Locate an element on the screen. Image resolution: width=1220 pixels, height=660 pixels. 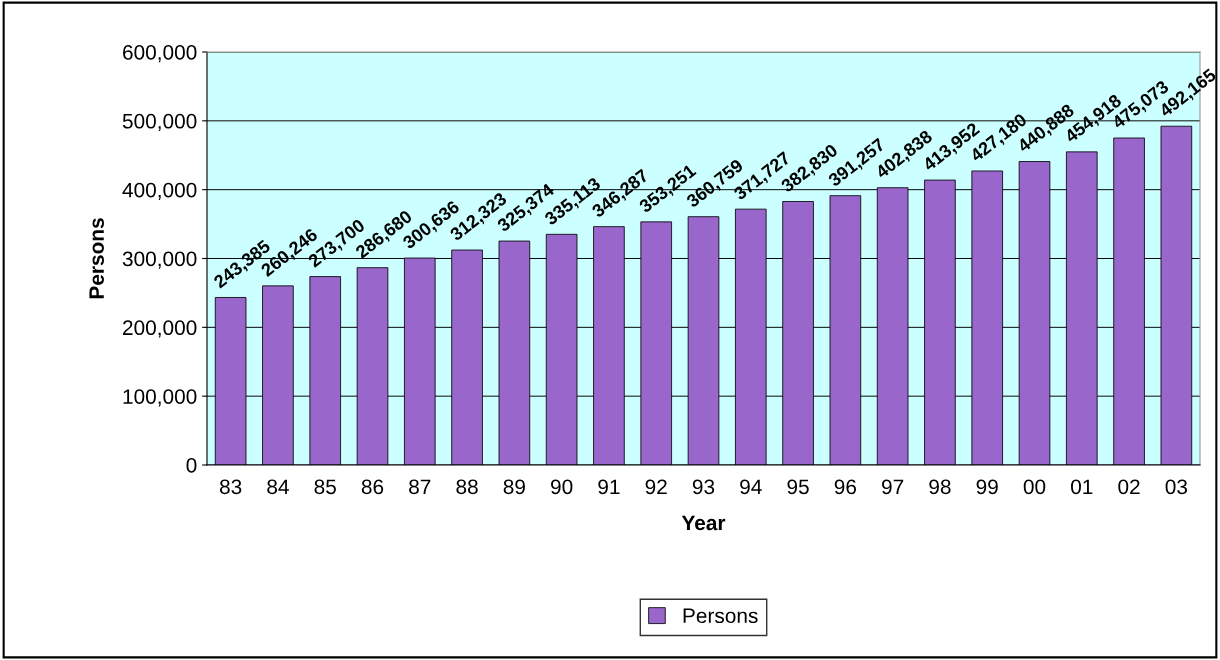
x-tick-label: 91 is located at coordinates (609, 487).